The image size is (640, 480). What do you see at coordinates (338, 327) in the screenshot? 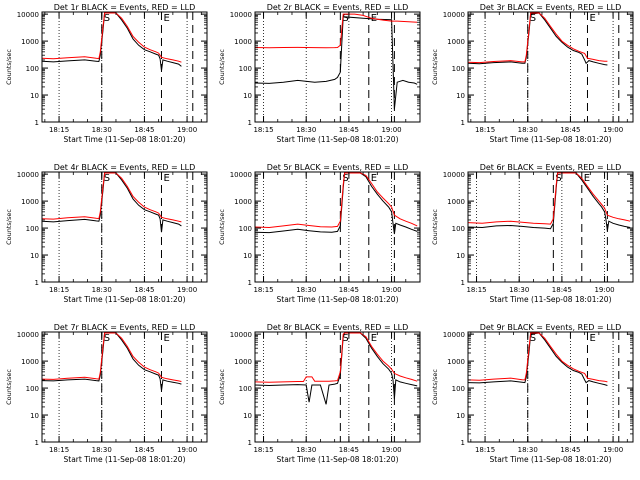
I see `panel-title: Det 8r BLACK = Events, RED = LLD` at bounding box center [338, 327].